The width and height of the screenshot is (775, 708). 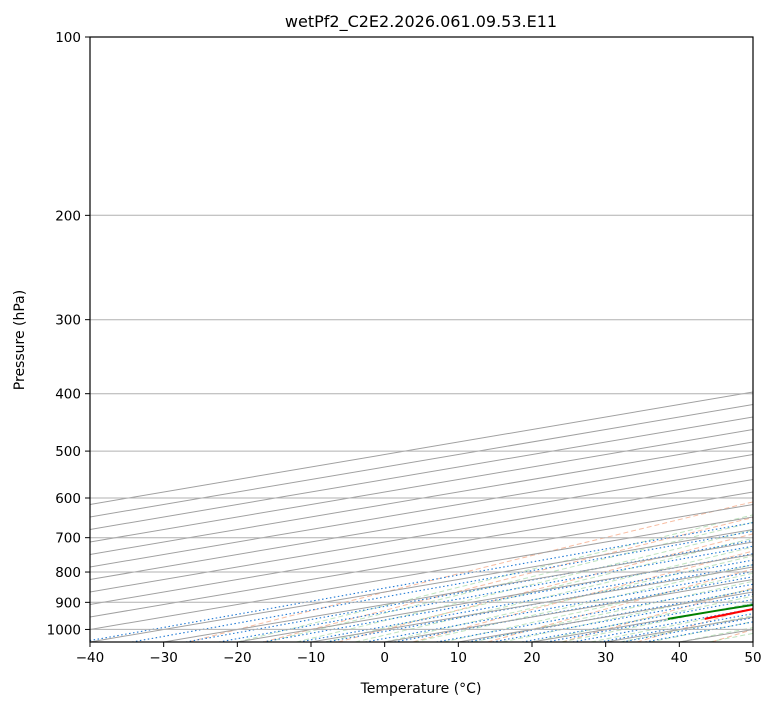 What do you see at coordinates (531, 658) in the screenshot?
I see `x-tick-label: 20` at bounding box center [531, 658].